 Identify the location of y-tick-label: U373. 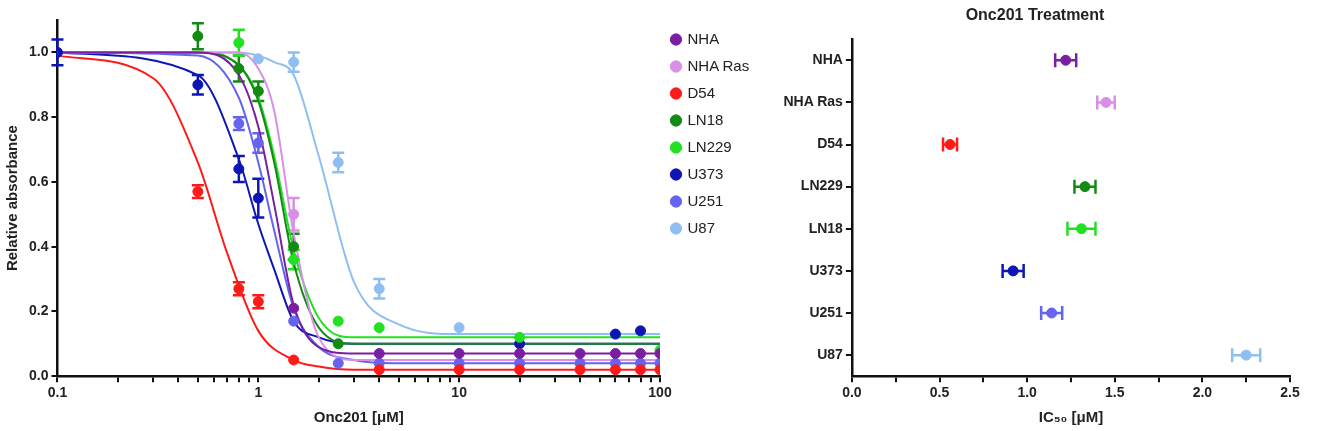
(826, 269).